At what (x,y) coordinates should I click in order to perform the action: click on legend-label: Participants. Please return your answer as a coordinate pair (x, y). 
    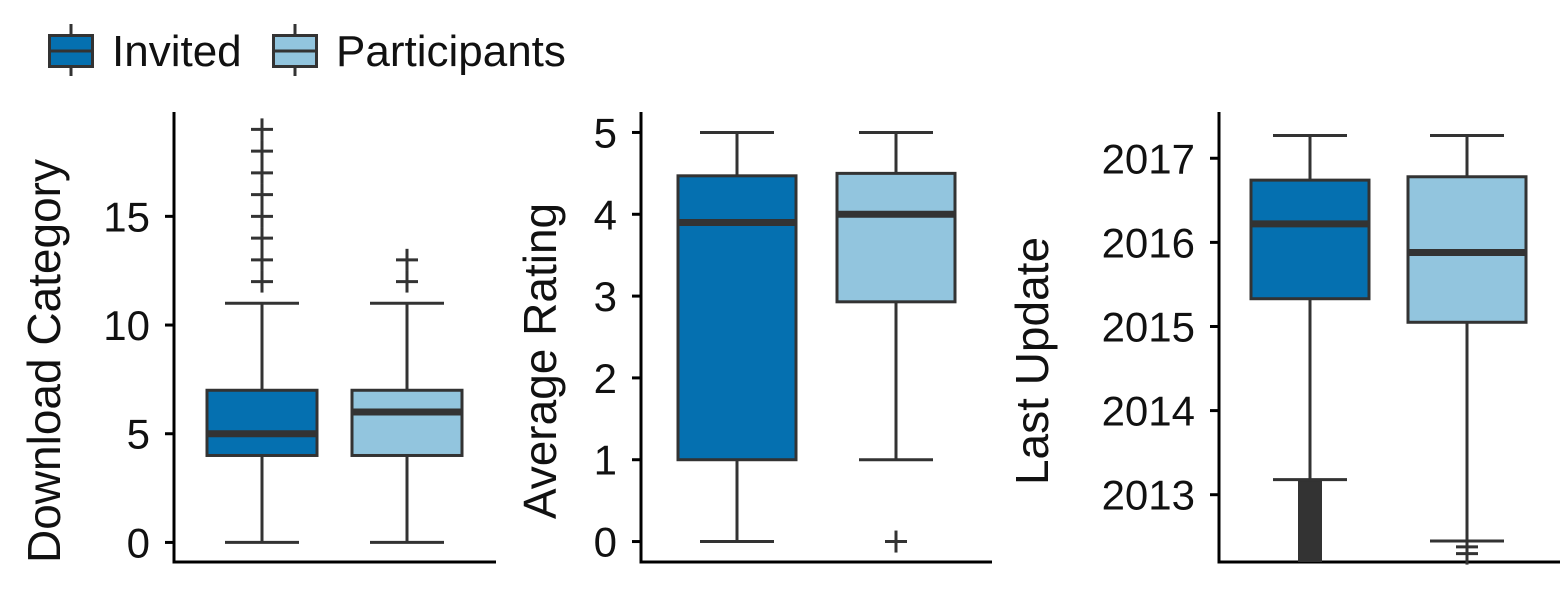
    Looking at the image, I should click on (451, 51).